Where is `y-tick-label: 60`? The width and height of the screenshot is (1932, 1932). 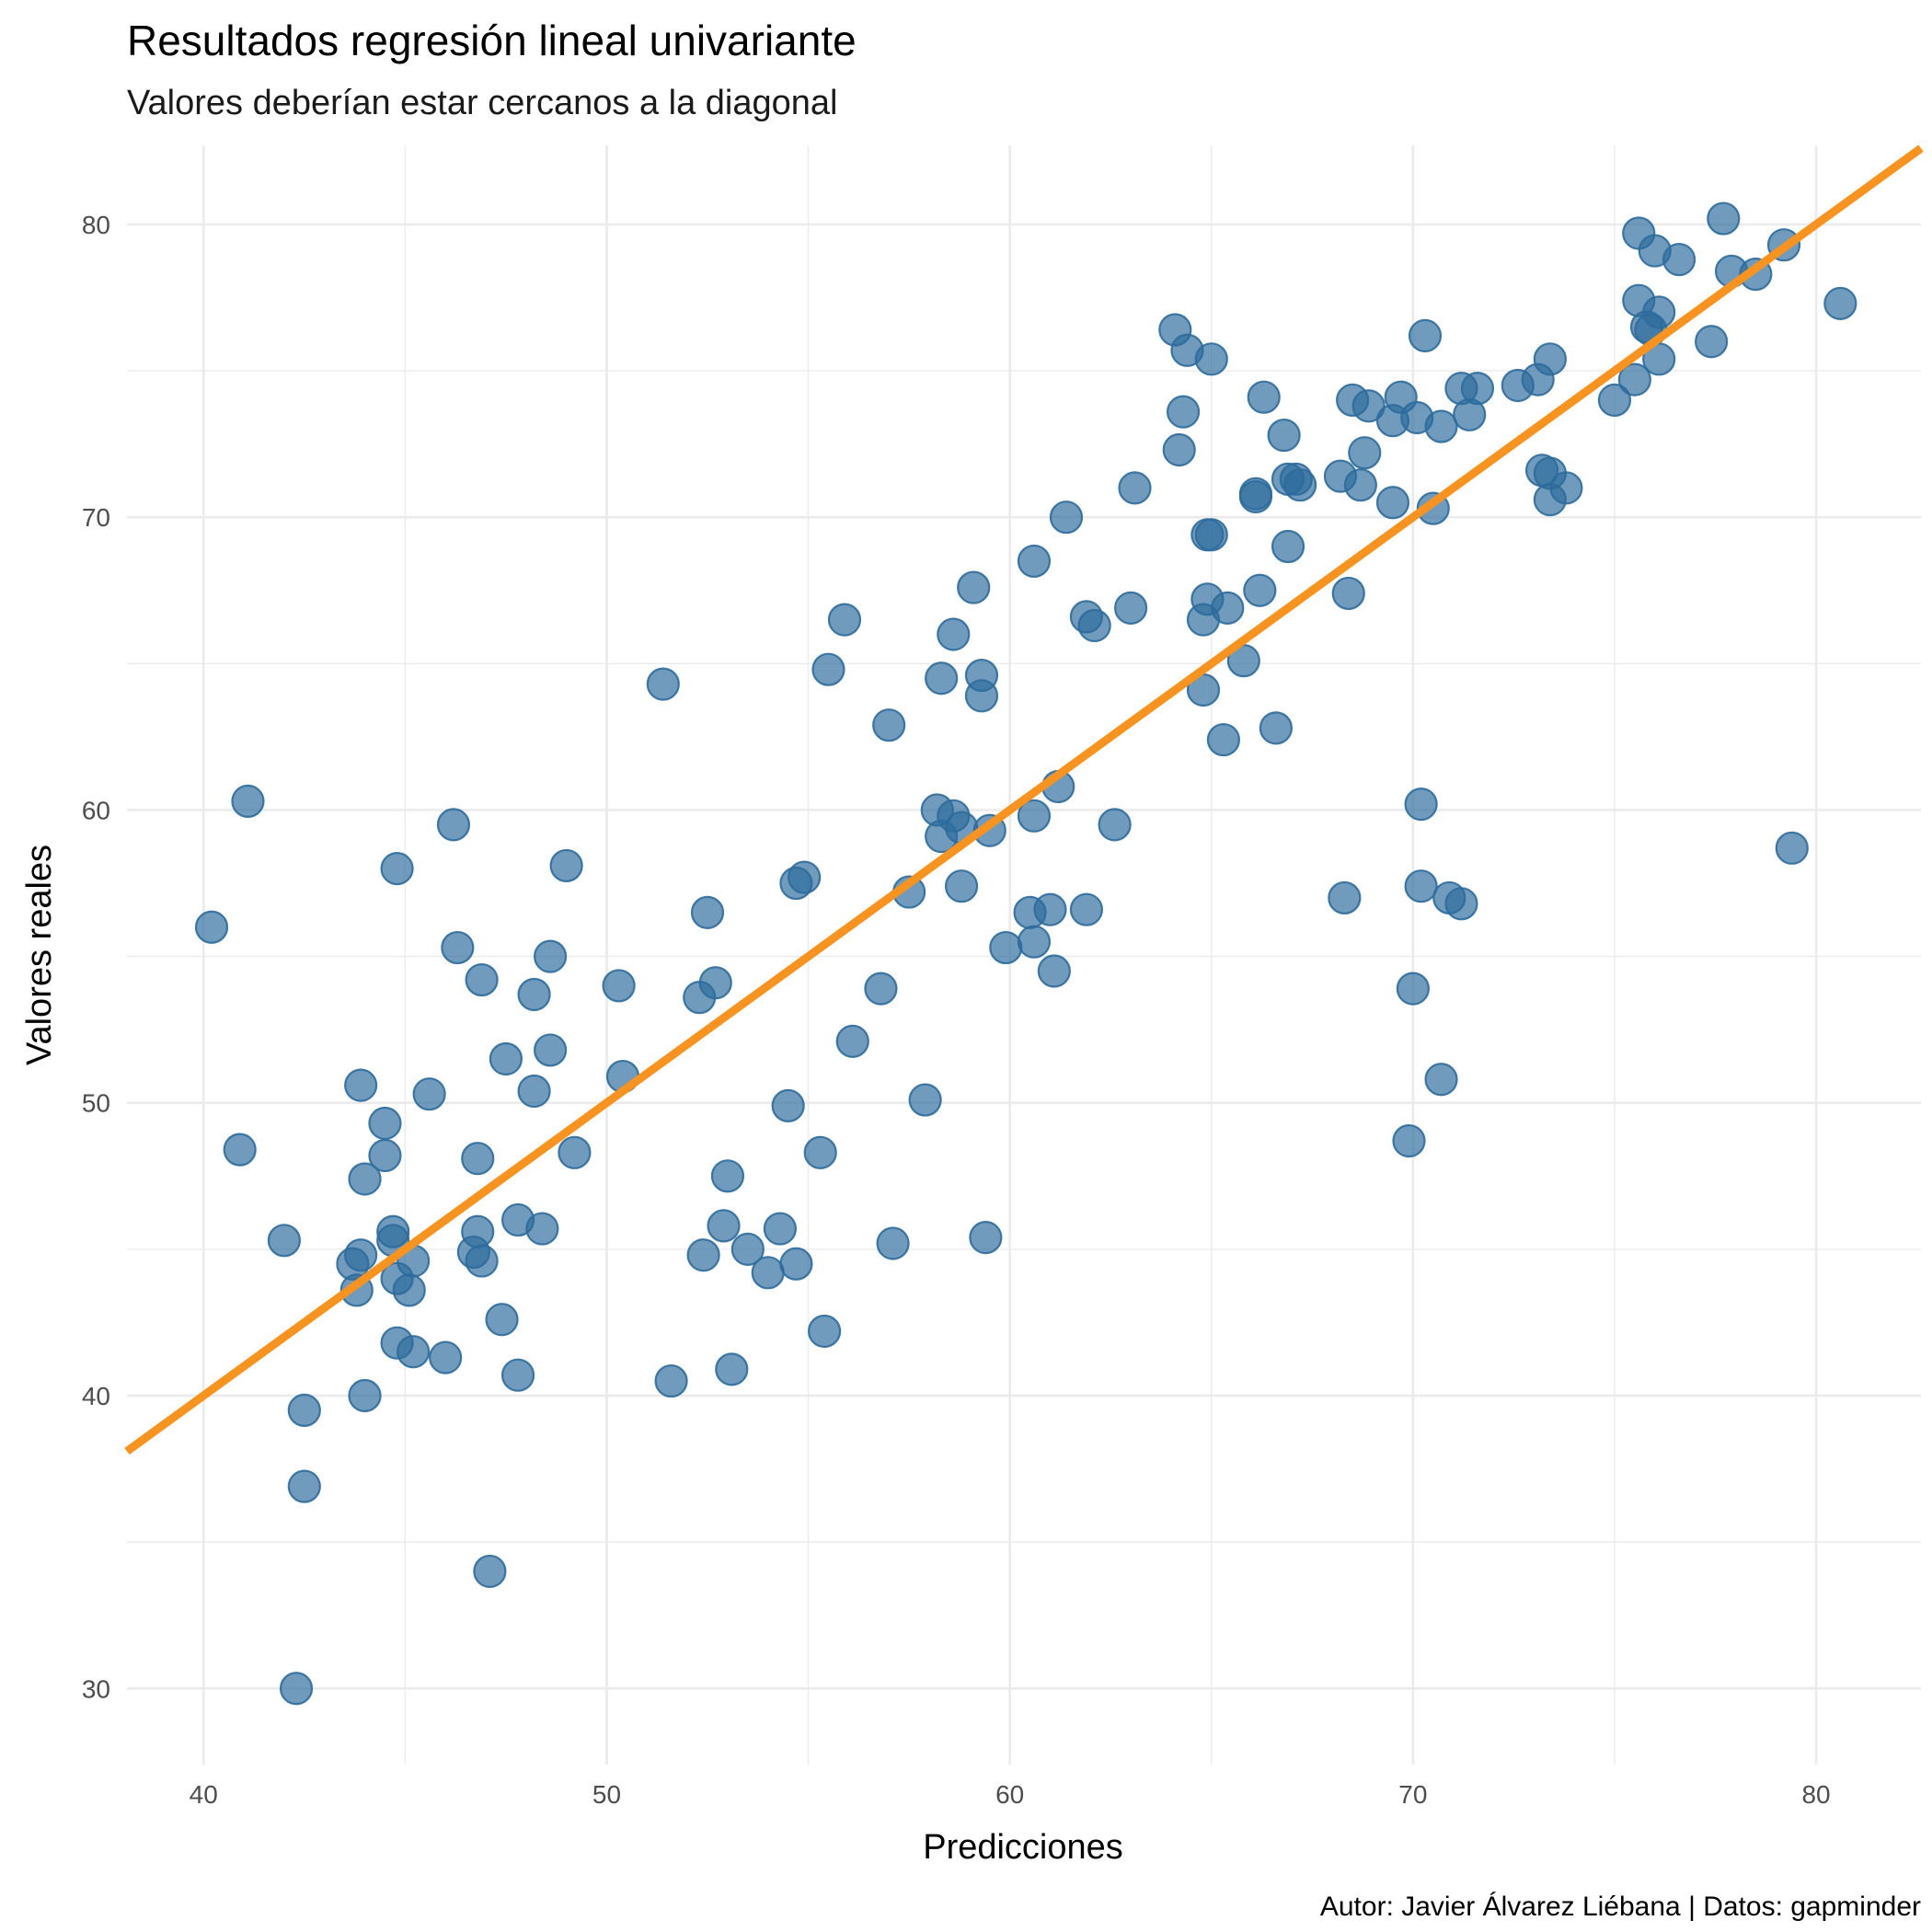 y-tick-label: 60 is located at coordinates (96, 810).